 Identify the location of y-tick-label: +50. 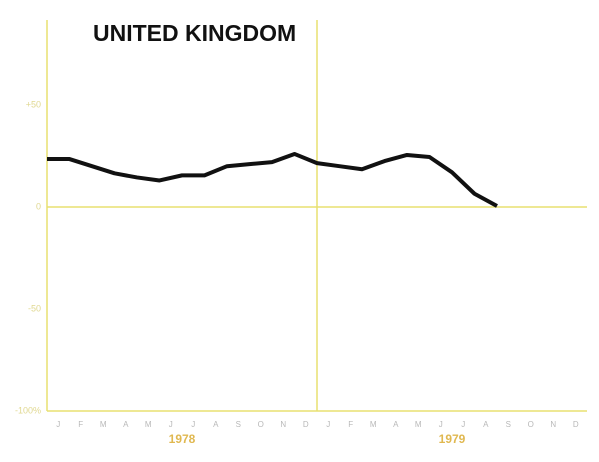
(33, 104).